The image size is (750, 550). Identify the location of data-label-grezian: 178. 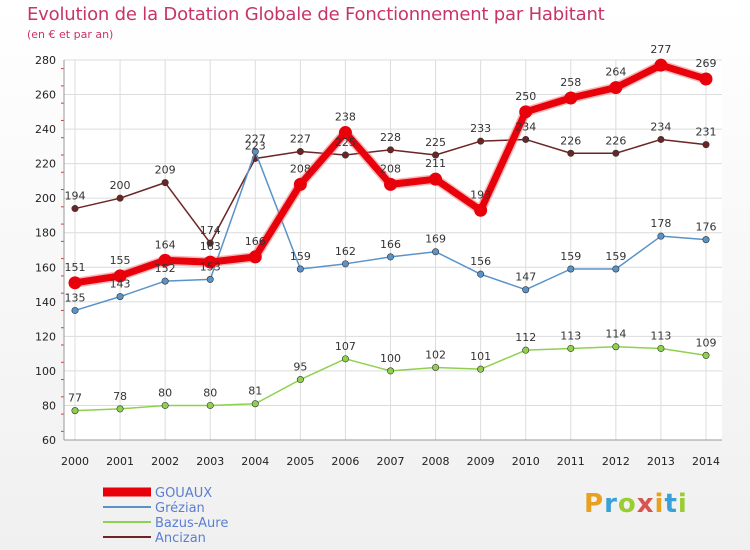
(660, 223).